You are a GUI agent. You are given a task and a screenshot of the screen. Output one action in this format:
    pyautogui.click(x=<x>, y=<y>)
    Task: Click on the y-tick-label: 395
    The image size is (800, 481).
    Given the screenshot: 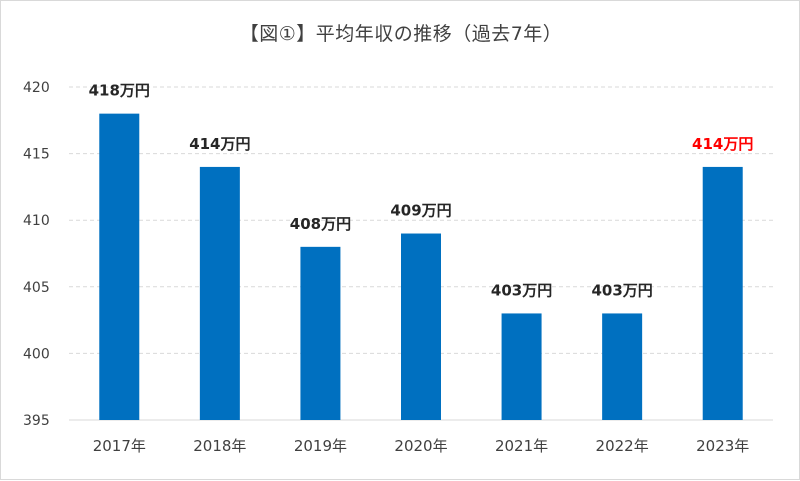 What is the action you would take?
    pyautogui.click(x=36, y=421)
    